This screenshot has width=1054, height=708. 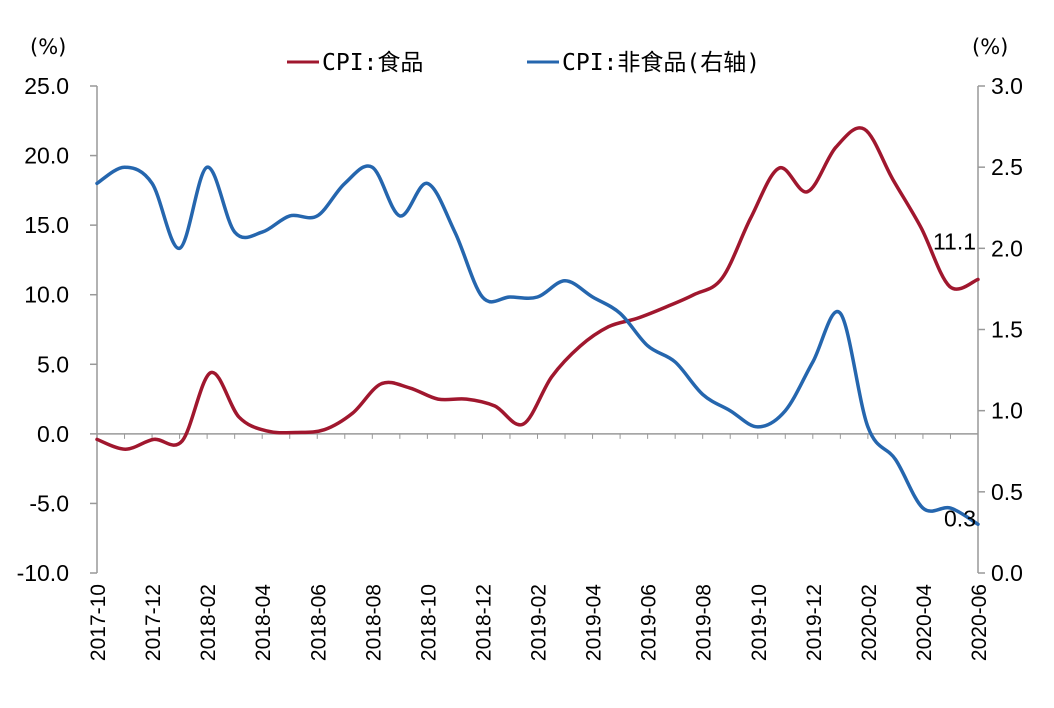 What do you see at coordinates (869, 622) in the screenshot?
I see `x-tick-label: 2020-02` at bounding box center [869, 622].